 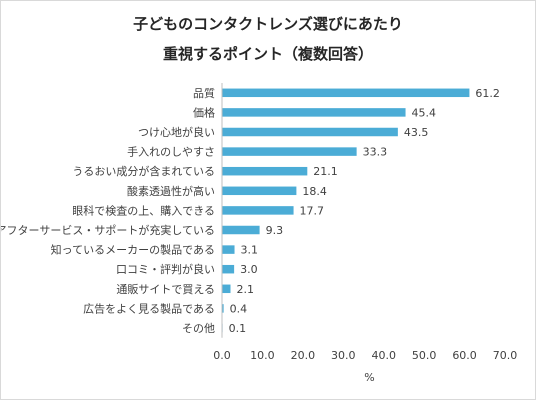 I want to click on x-tick-label: 60.0, so click(x=464, y=355).